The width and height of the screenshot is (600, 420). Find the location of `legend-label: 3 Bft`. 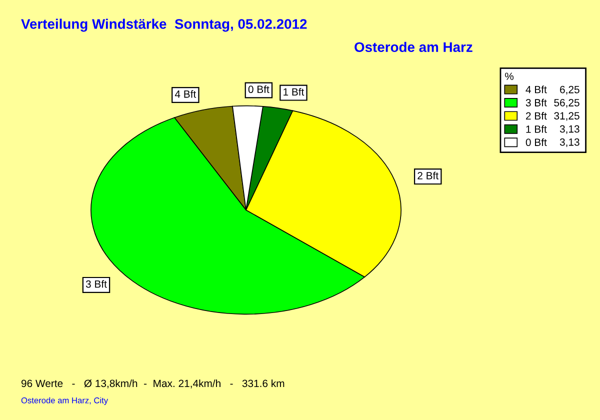

legend-label: 3 Bft is located at coordinates (536, 102).